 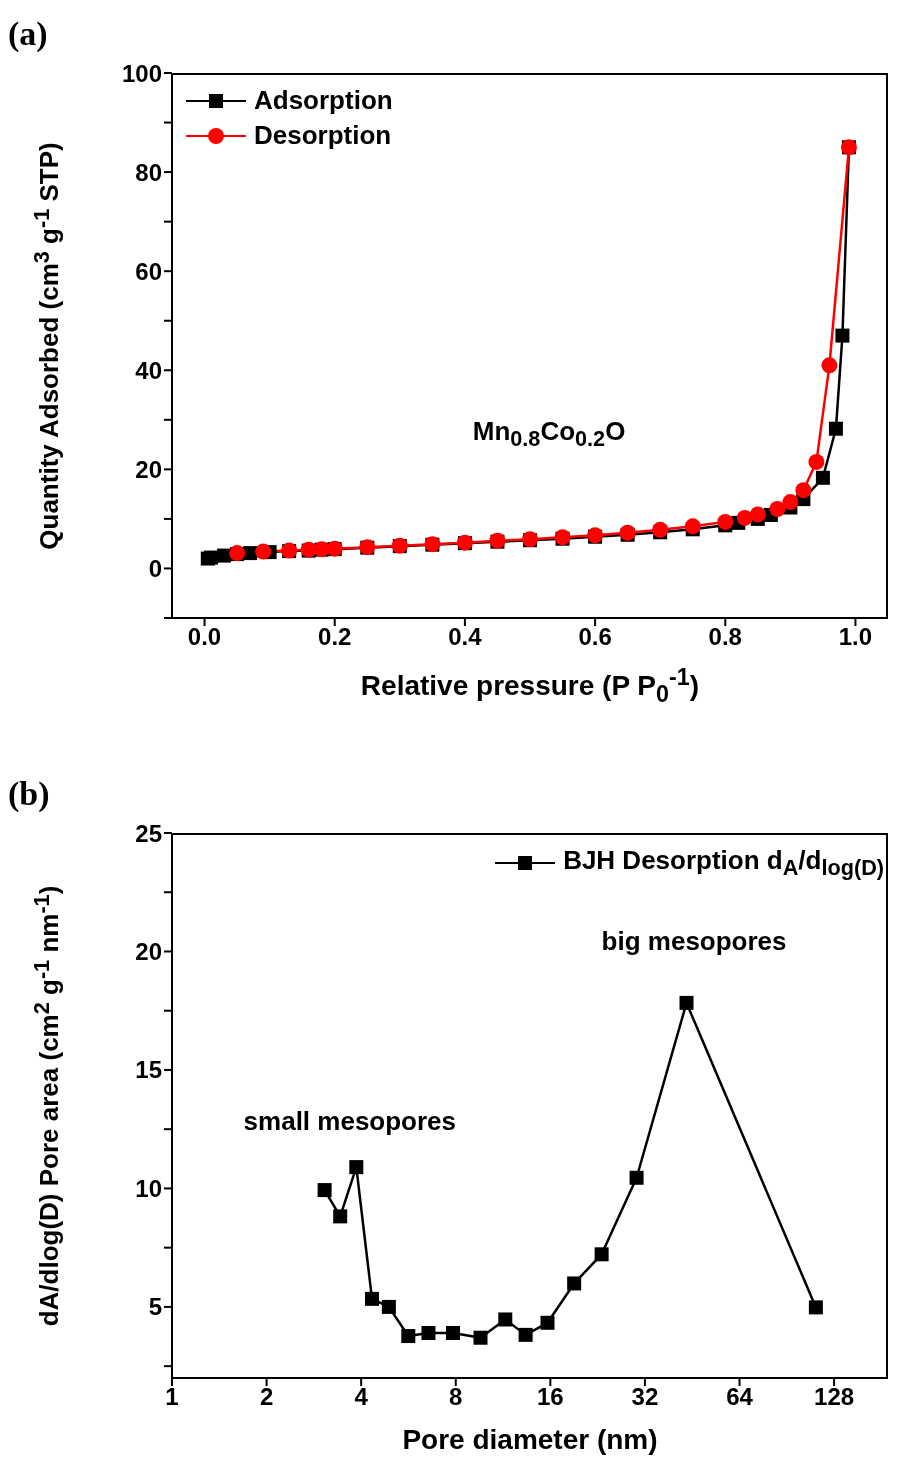 What do you see at coordinates (465, 637) in the screenshot?
I see `x-tick-label: 0.4` at bounding box center [465, 637].